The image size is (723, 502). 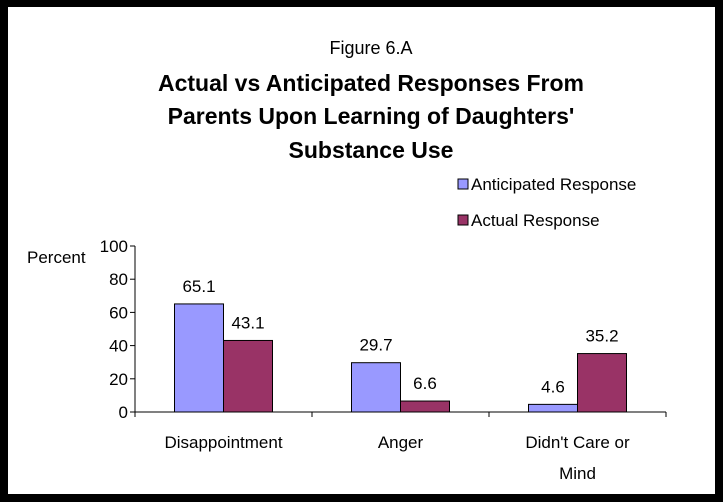 I want to click on y-axis-title: Percent, so click(x=56, y=257).